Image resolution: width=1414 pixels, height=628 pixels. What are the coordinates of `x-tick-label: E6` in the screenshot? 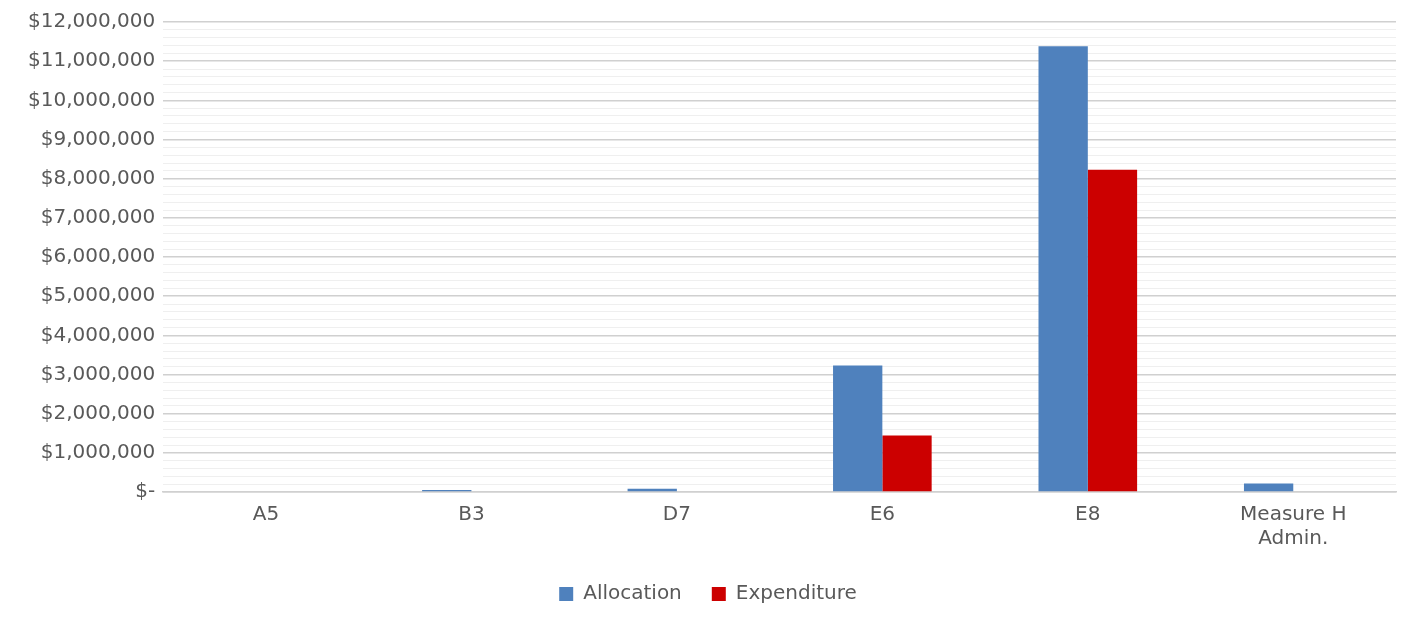 It's located at (882, 513).